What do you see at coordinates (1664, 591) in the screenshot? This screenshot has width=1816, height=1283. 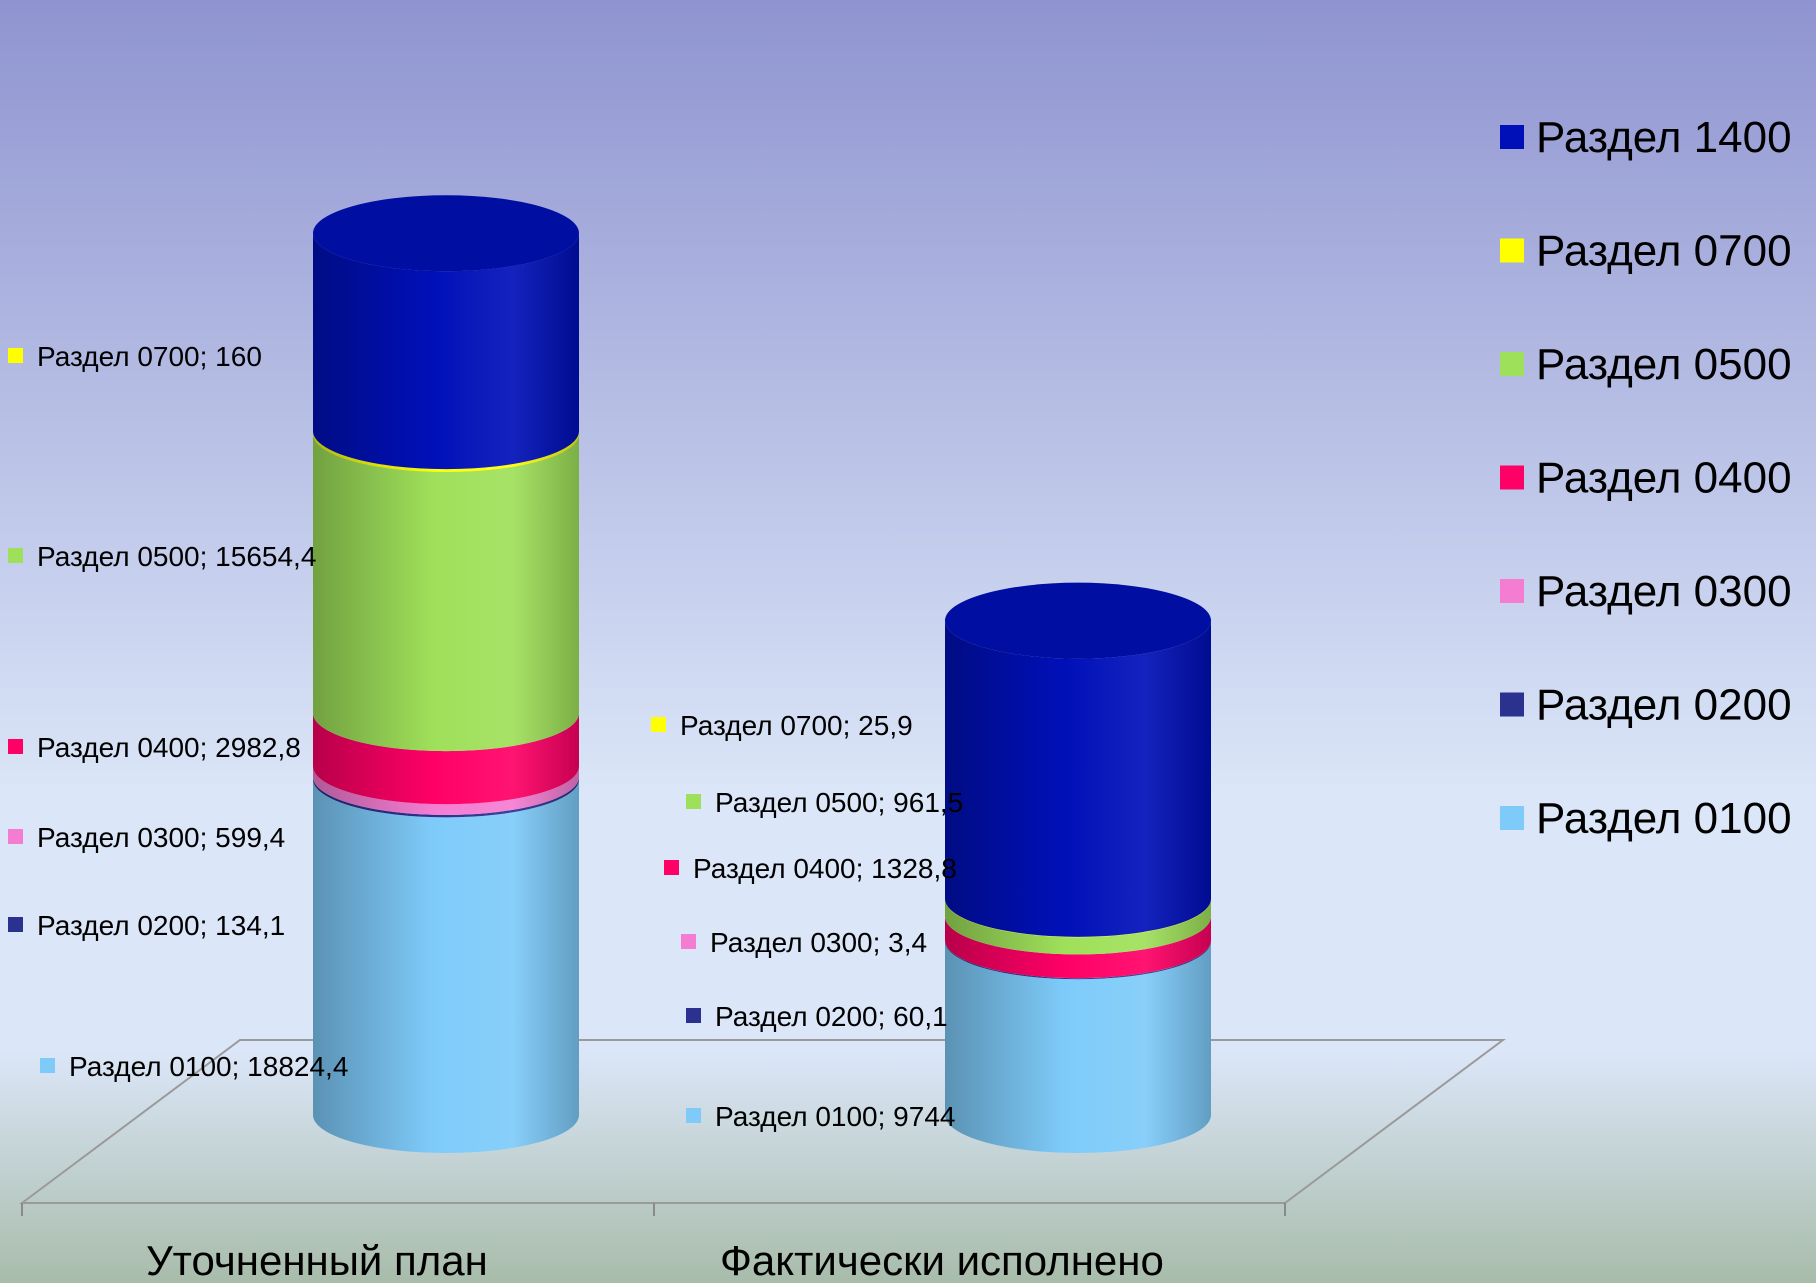 I see `legend-label: Раздел 0300` at bounding box center [1664, 591].